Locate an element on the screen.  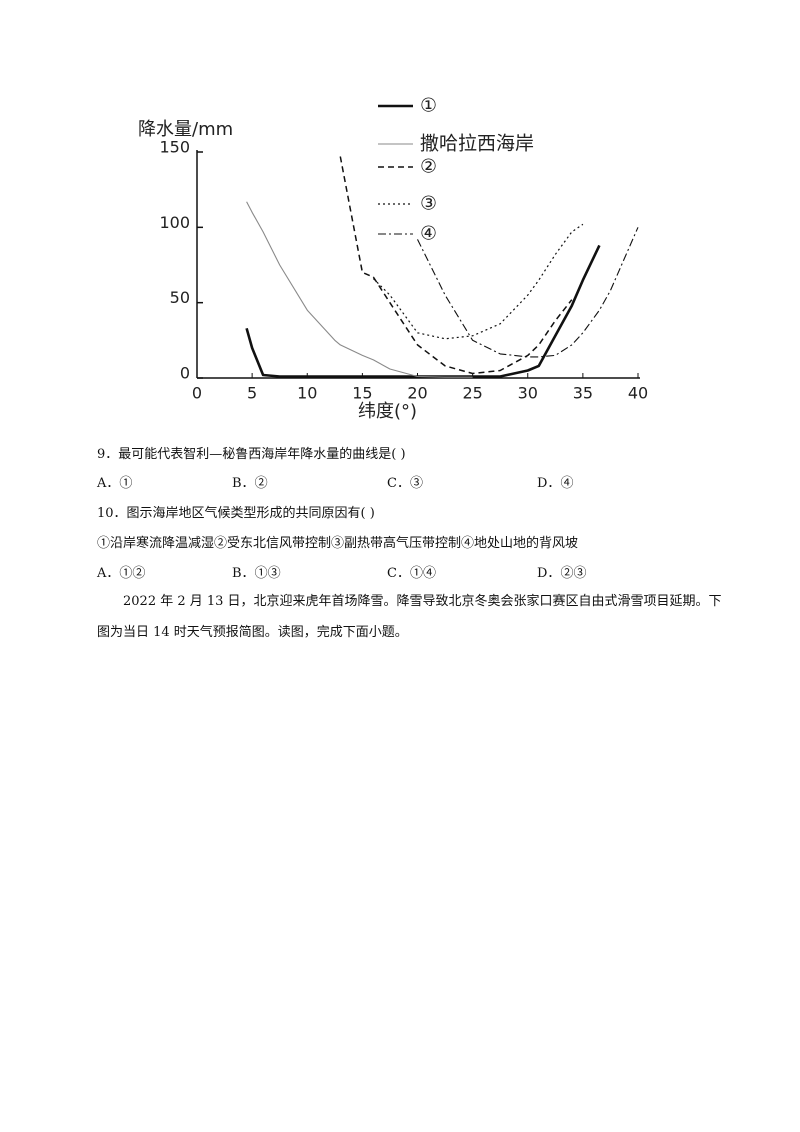
y-axis-label: 降水量/mm is located at coordinates (185, 129).